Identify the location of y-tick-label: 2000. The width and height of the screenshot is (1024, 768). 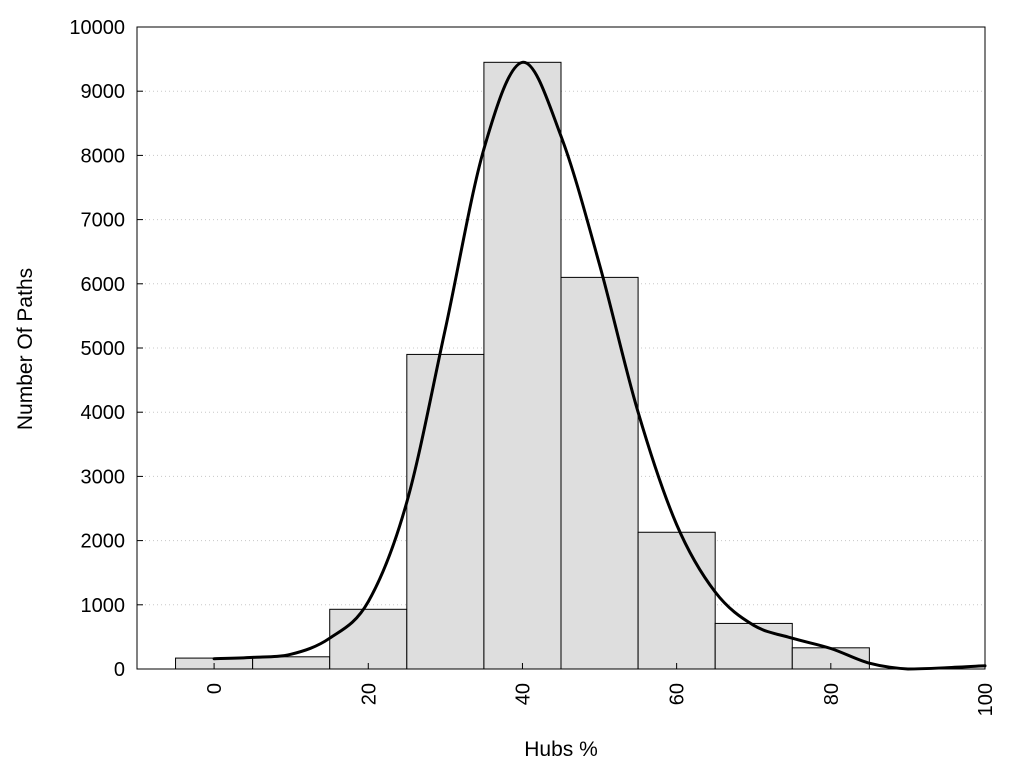
(103, 542).